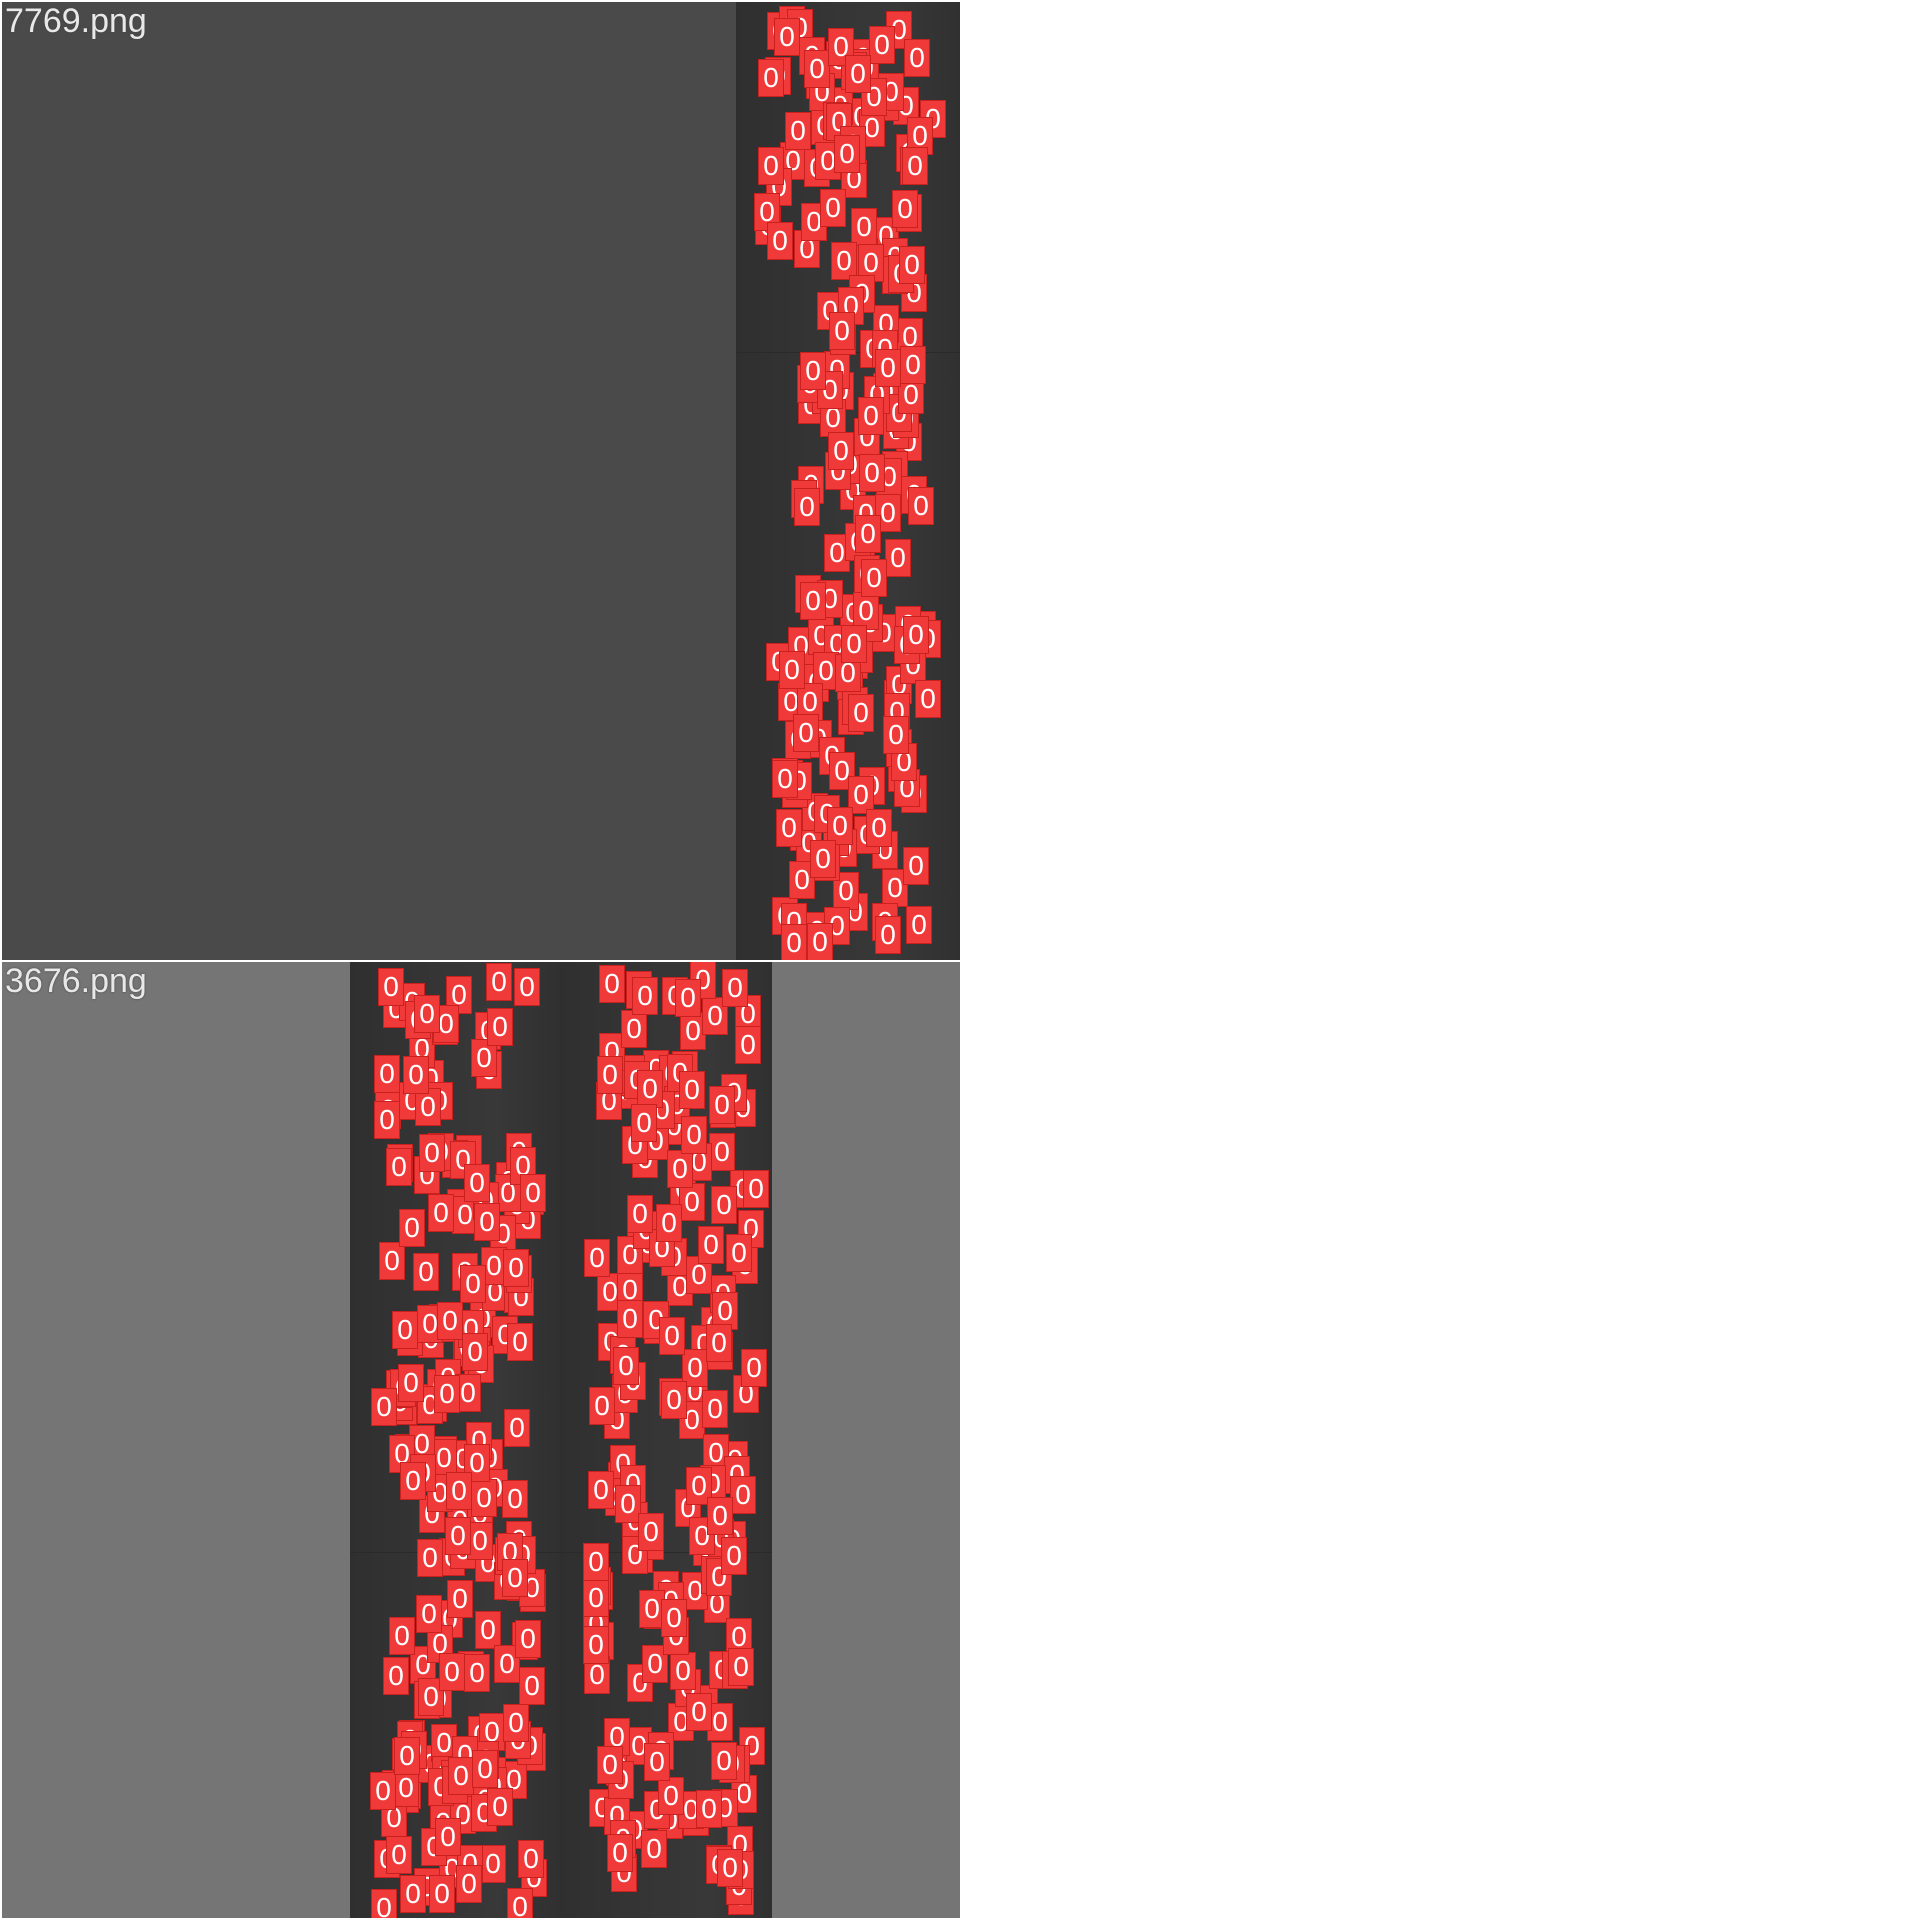  What do you see at coordinates (76, 981) in the screenshot?
I see `tile-filename: 3676.png` at bounding box center [76, 981].